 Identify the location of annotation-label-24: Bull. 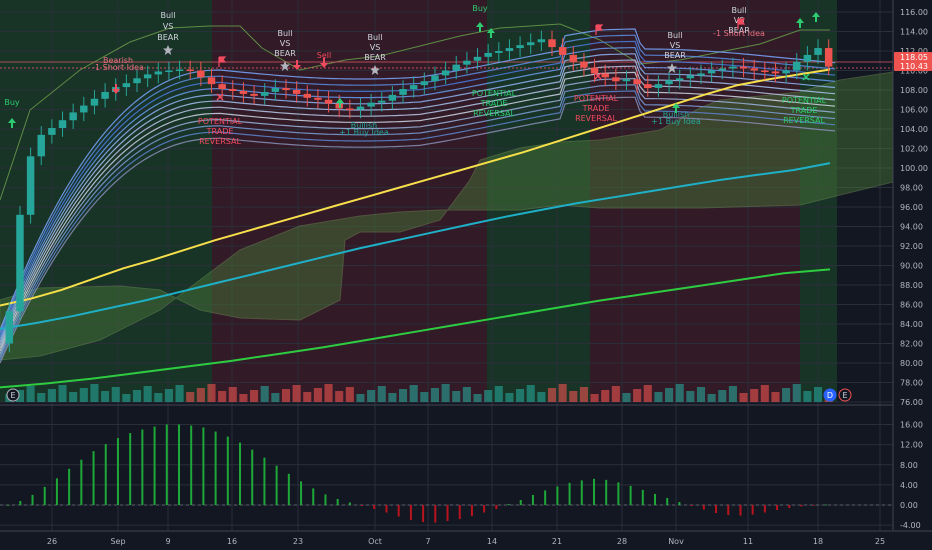
(674, 35).